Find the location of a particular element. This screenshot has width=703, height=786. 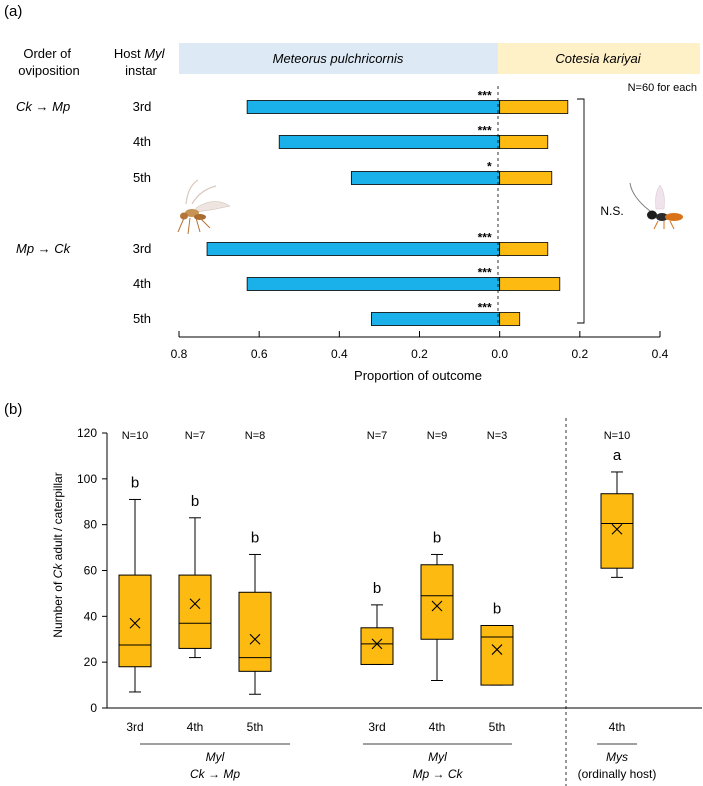

x-tick-label: 0.8 is located at coordinates (179, 354).